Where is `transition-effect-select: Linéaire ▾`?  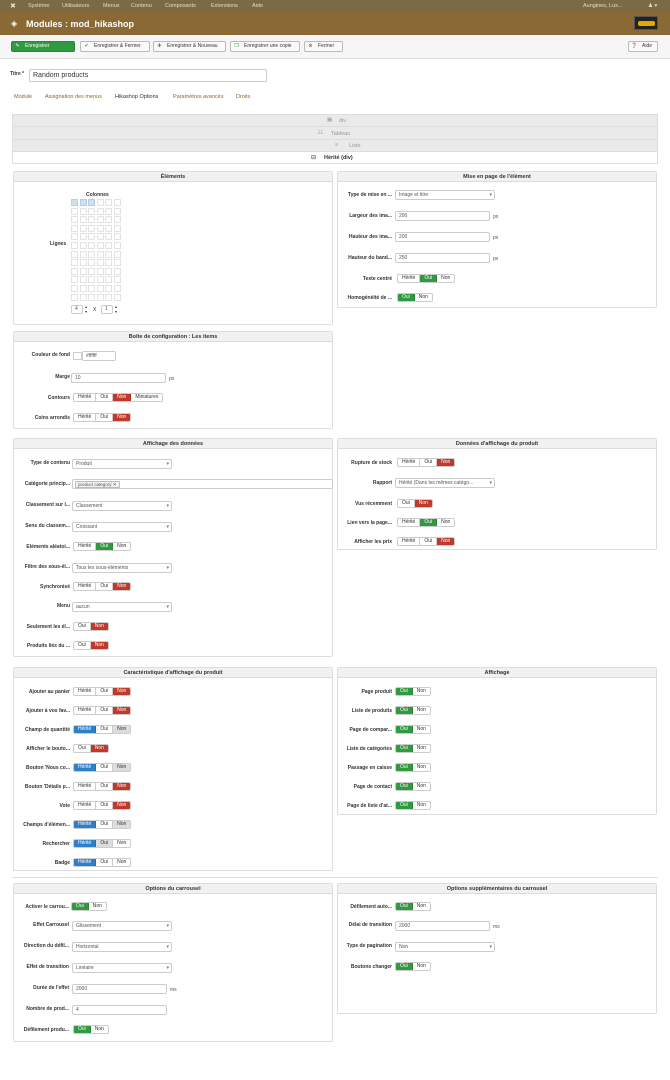
transition-effect-select: Linéaire ▾ is located at coordinates (122, 968).